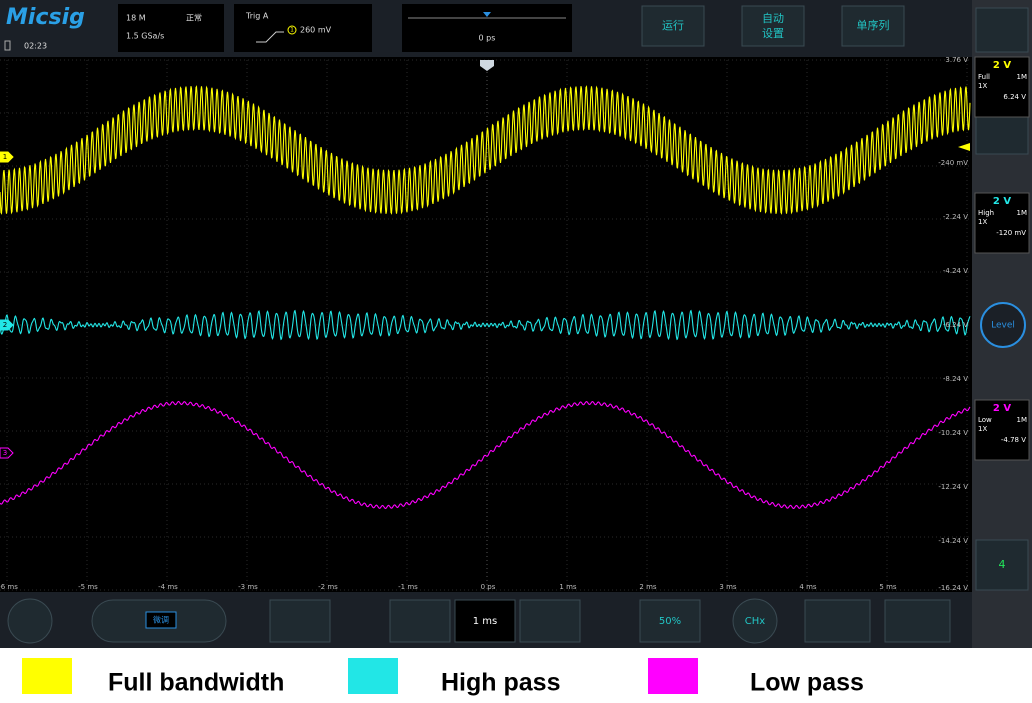 Image resolution: width=1032 pixels, height=703 pixels. Describe the element at coordinates (168, 587) in the screenshot. I see `time-label: -4 ms` at that location.